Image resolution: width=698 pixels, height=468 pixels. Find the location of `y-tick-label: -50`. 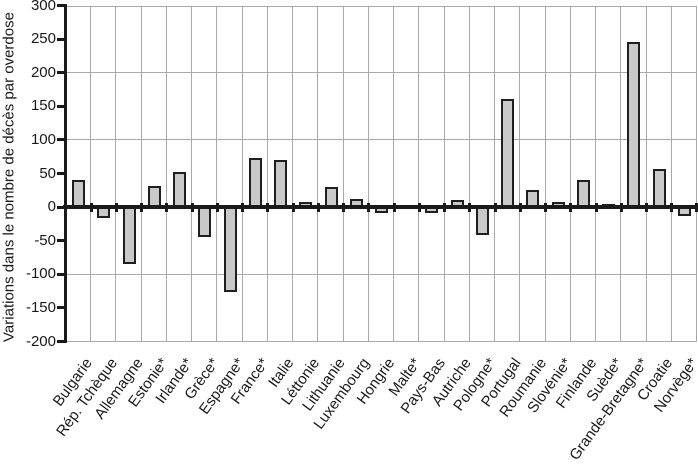

y-tick-label: -50 is located at coordinates (45, 240).